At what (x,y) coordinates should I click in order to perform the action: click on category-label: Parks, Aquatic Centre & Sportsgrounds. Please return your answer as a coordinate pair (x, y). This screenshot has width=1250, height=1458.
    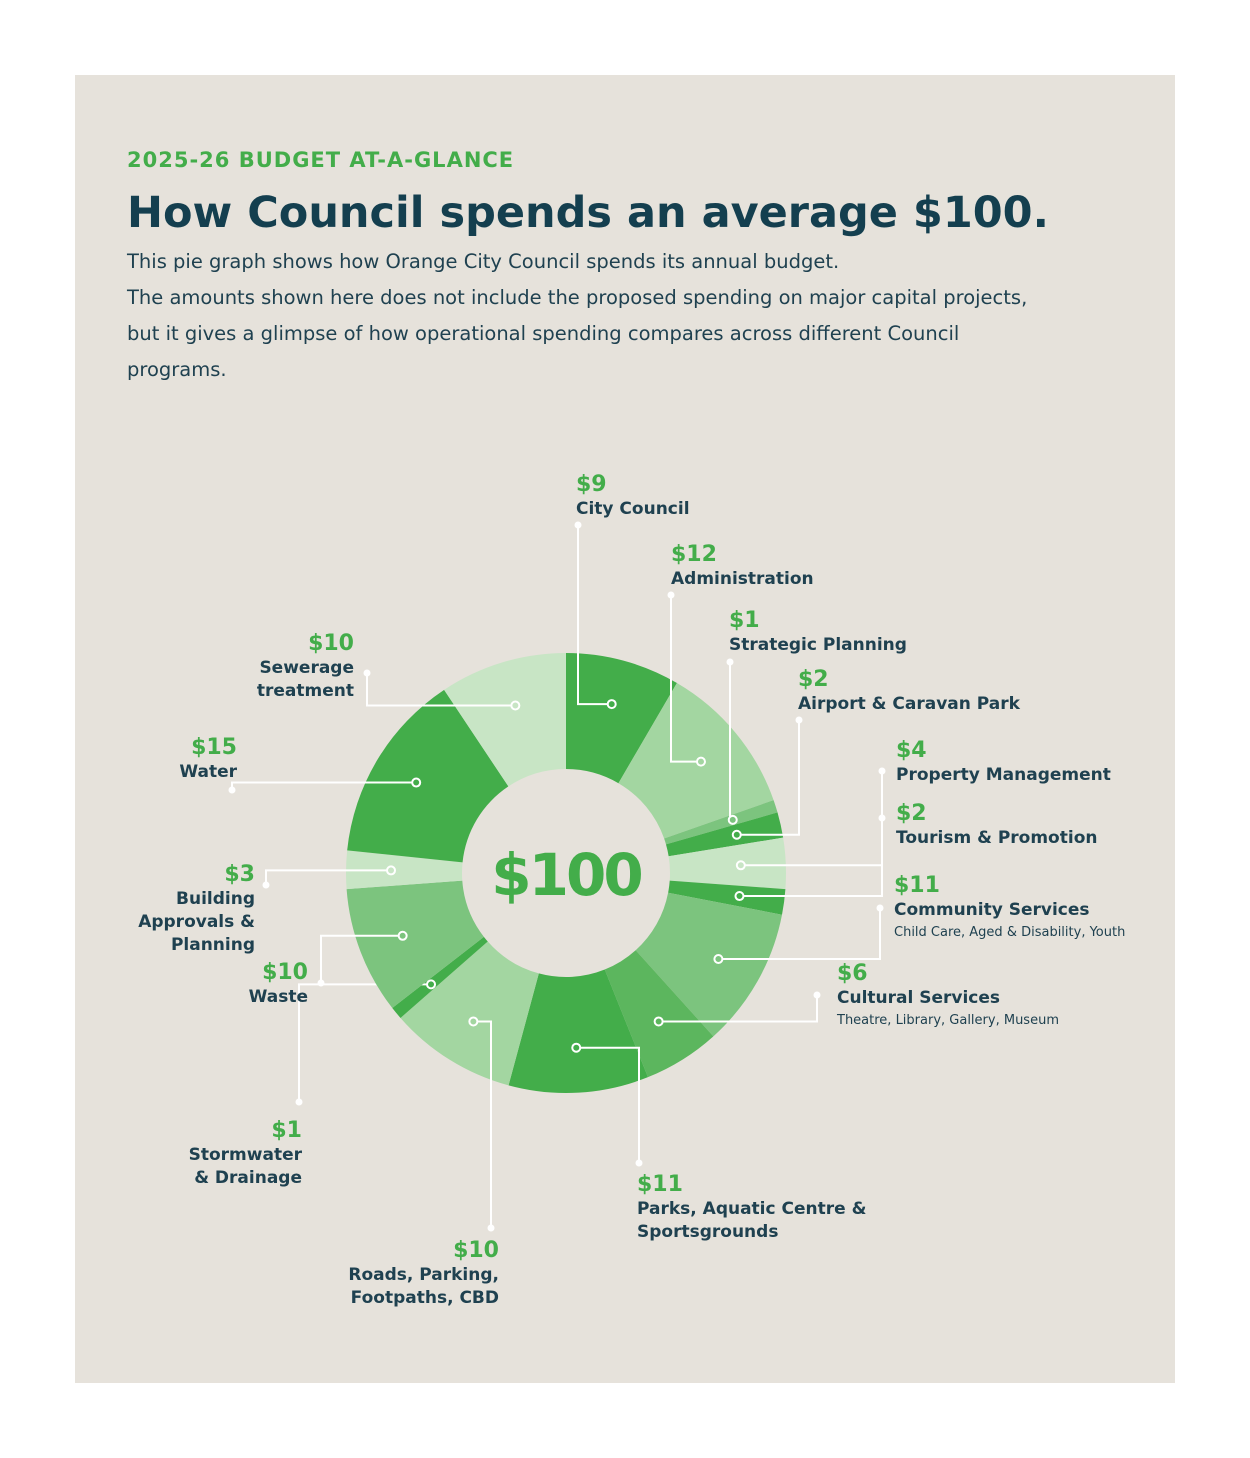
    Looking at the image, I should click on (752, 1220).